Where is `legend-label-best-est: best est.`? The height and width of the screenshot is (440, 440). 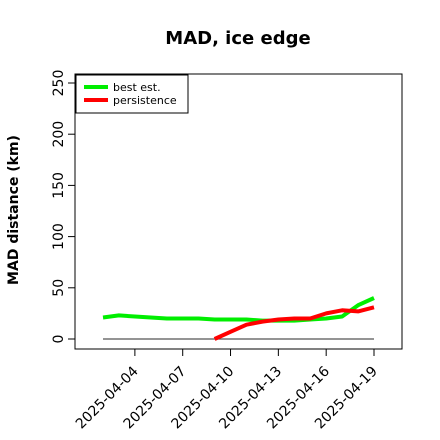
legend-label-best-est: best est. is located at coordinates (137, 87).